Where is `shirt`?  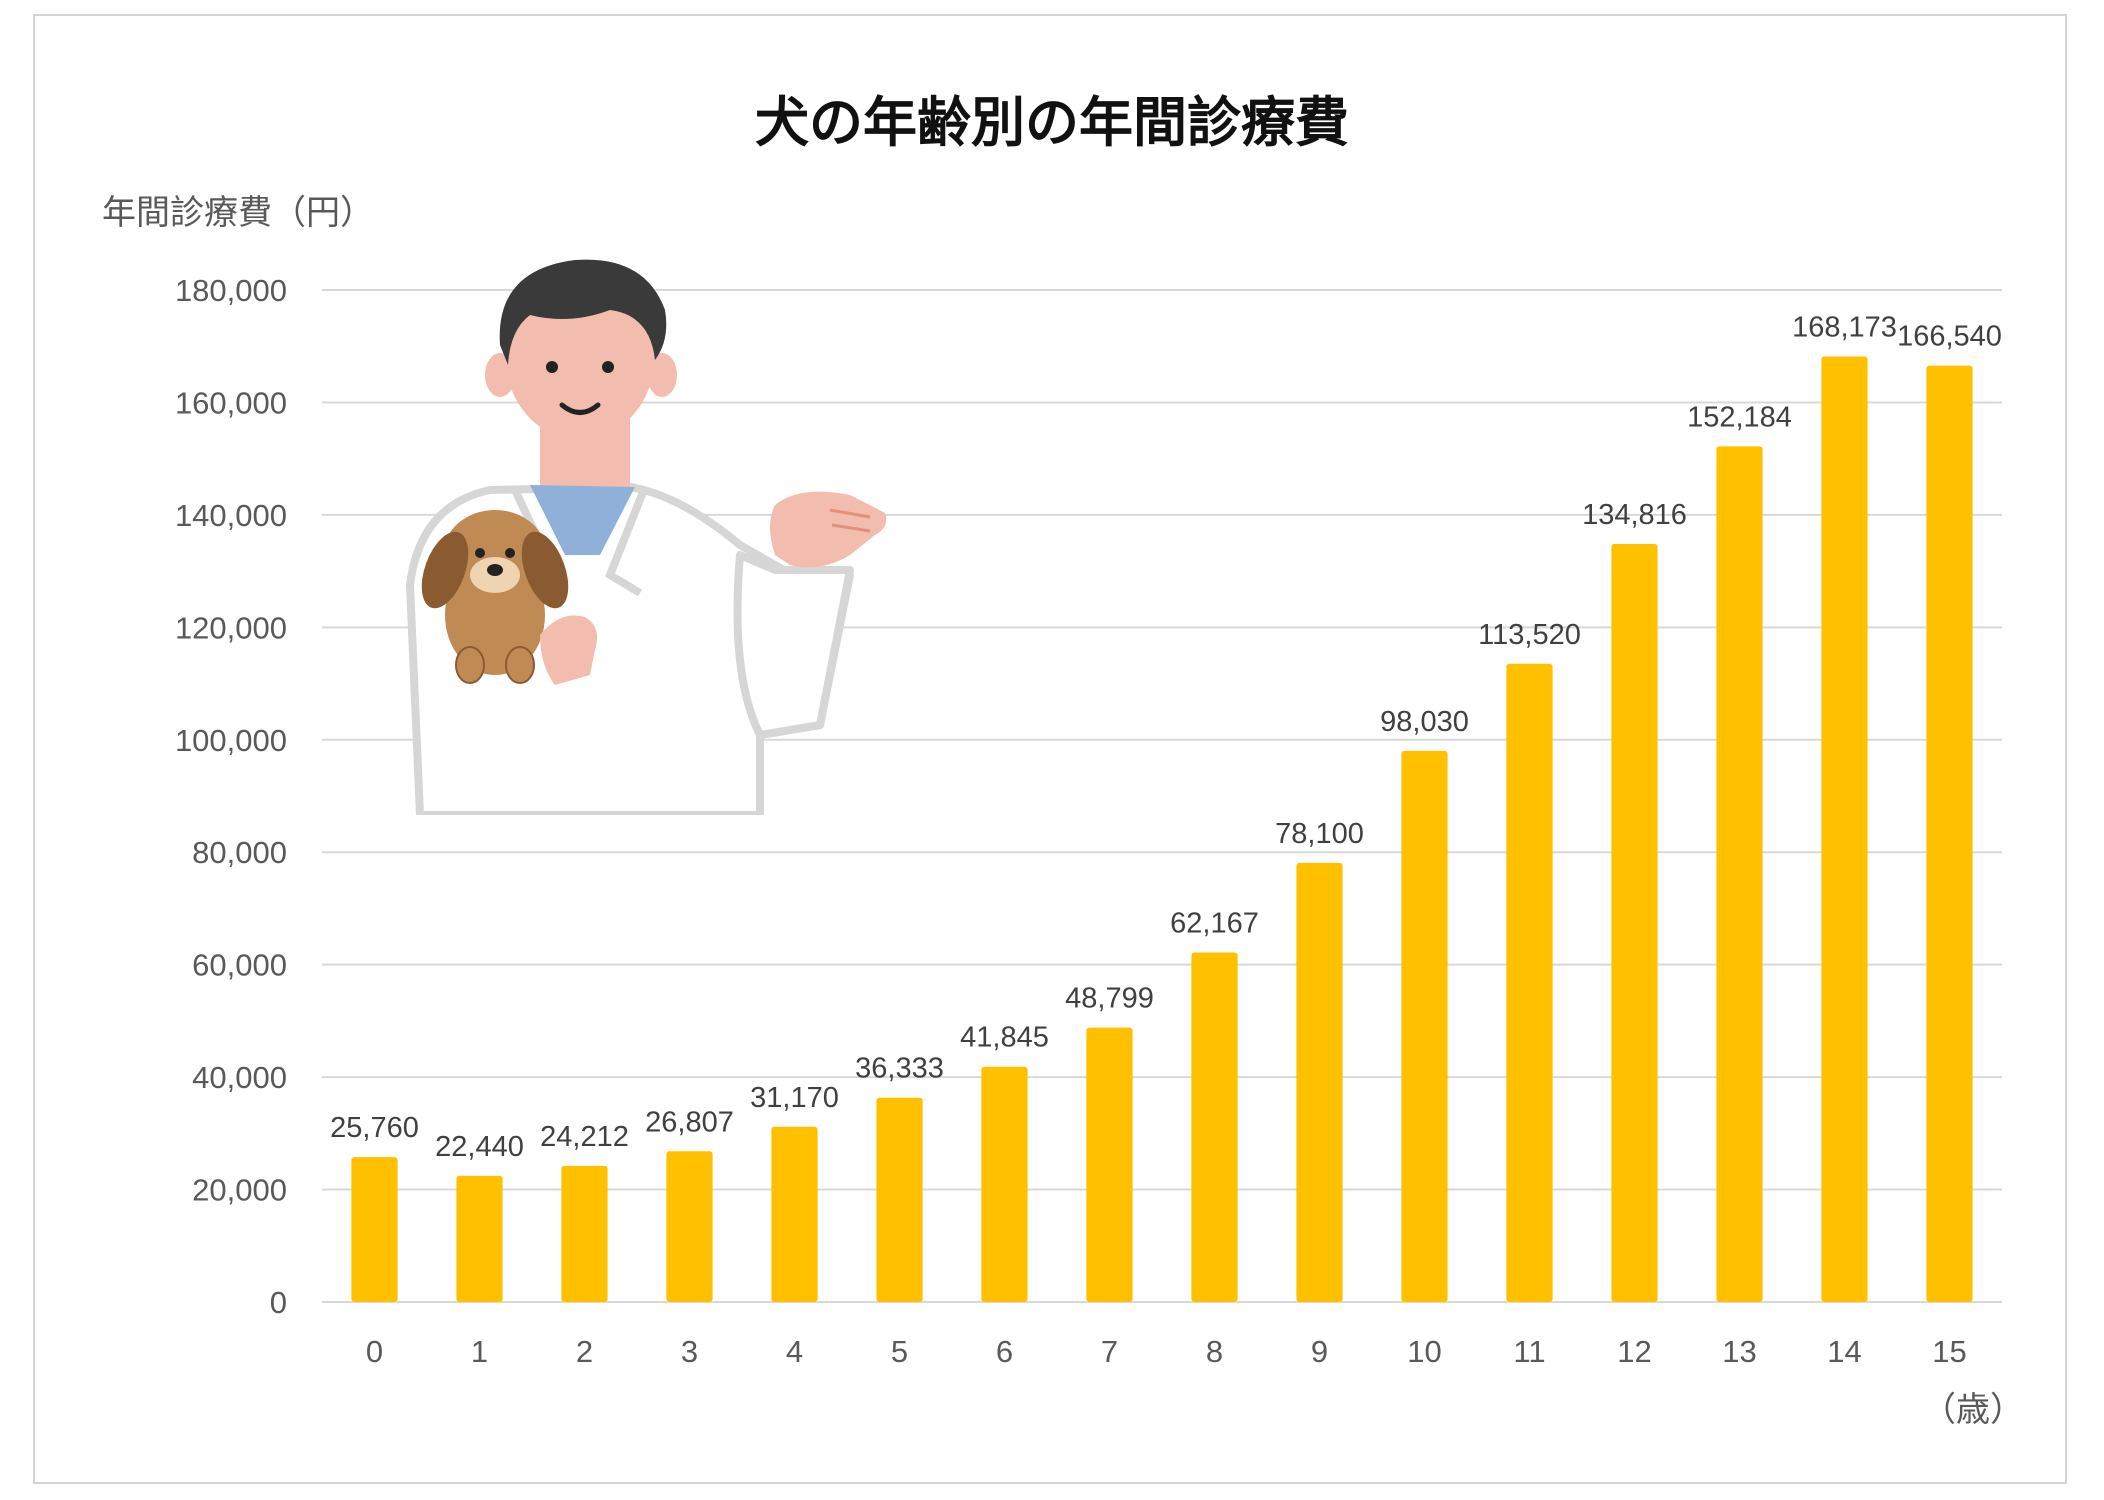 shirt is located at coordinates (582, 520).